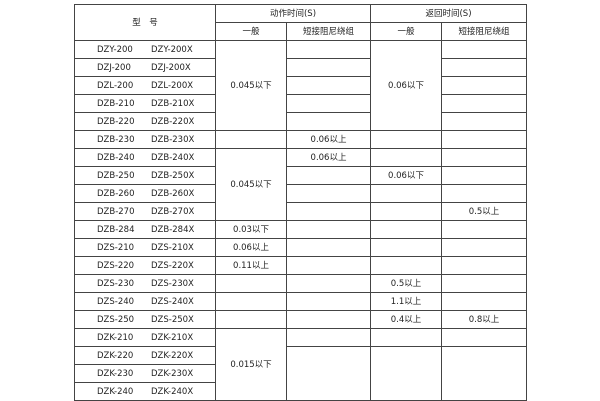 The width and height of the screenshot is (600, 401). Describe the element at coordinates (173, 229) in the screenshot. I see `model-name-x: DZB-284X` at that location.